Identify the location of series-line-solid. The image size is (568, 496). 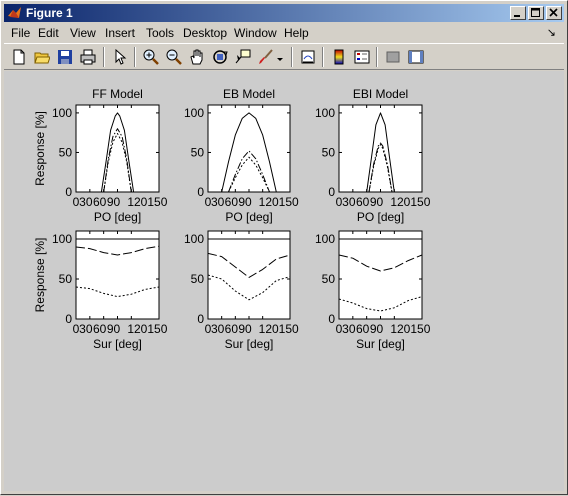
(117, 152).